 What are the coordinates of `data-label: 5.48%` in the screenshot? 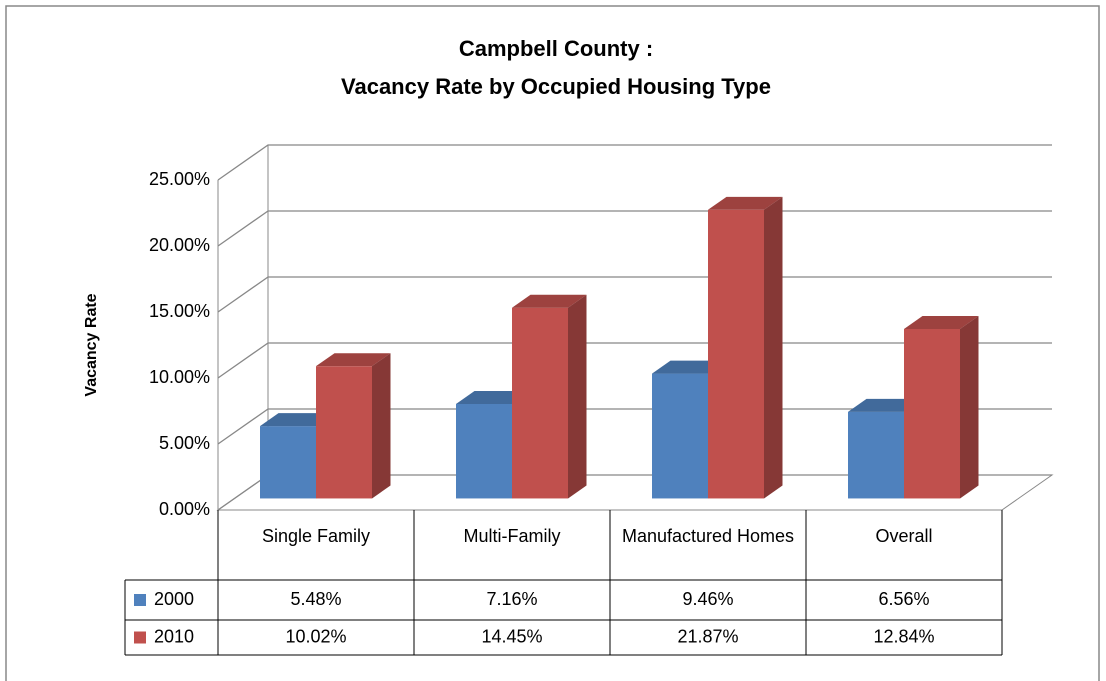 It's located at (315, 599).